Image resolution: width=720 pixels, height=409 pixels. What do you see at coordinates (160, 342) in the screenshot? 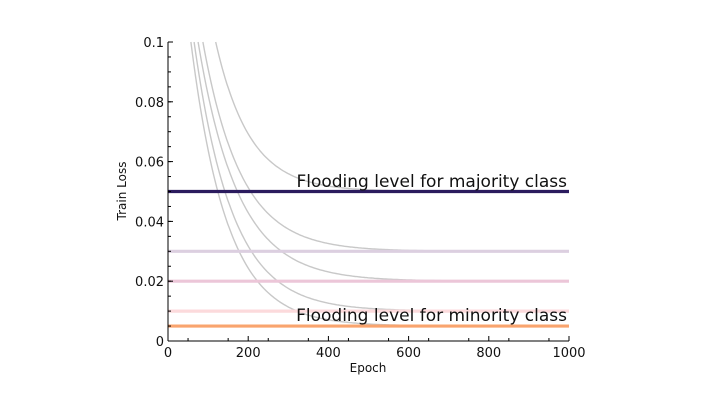
I see `y-tick-label: 0` at bounding box center [160, 342].